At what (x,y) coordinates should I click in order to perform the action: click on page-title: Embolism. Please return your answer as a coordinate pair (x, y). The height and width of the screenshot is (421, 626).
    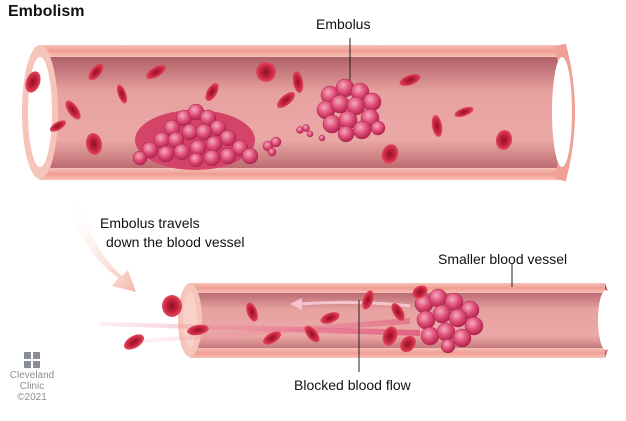
    Looking at the image, I should click on (46, 11).